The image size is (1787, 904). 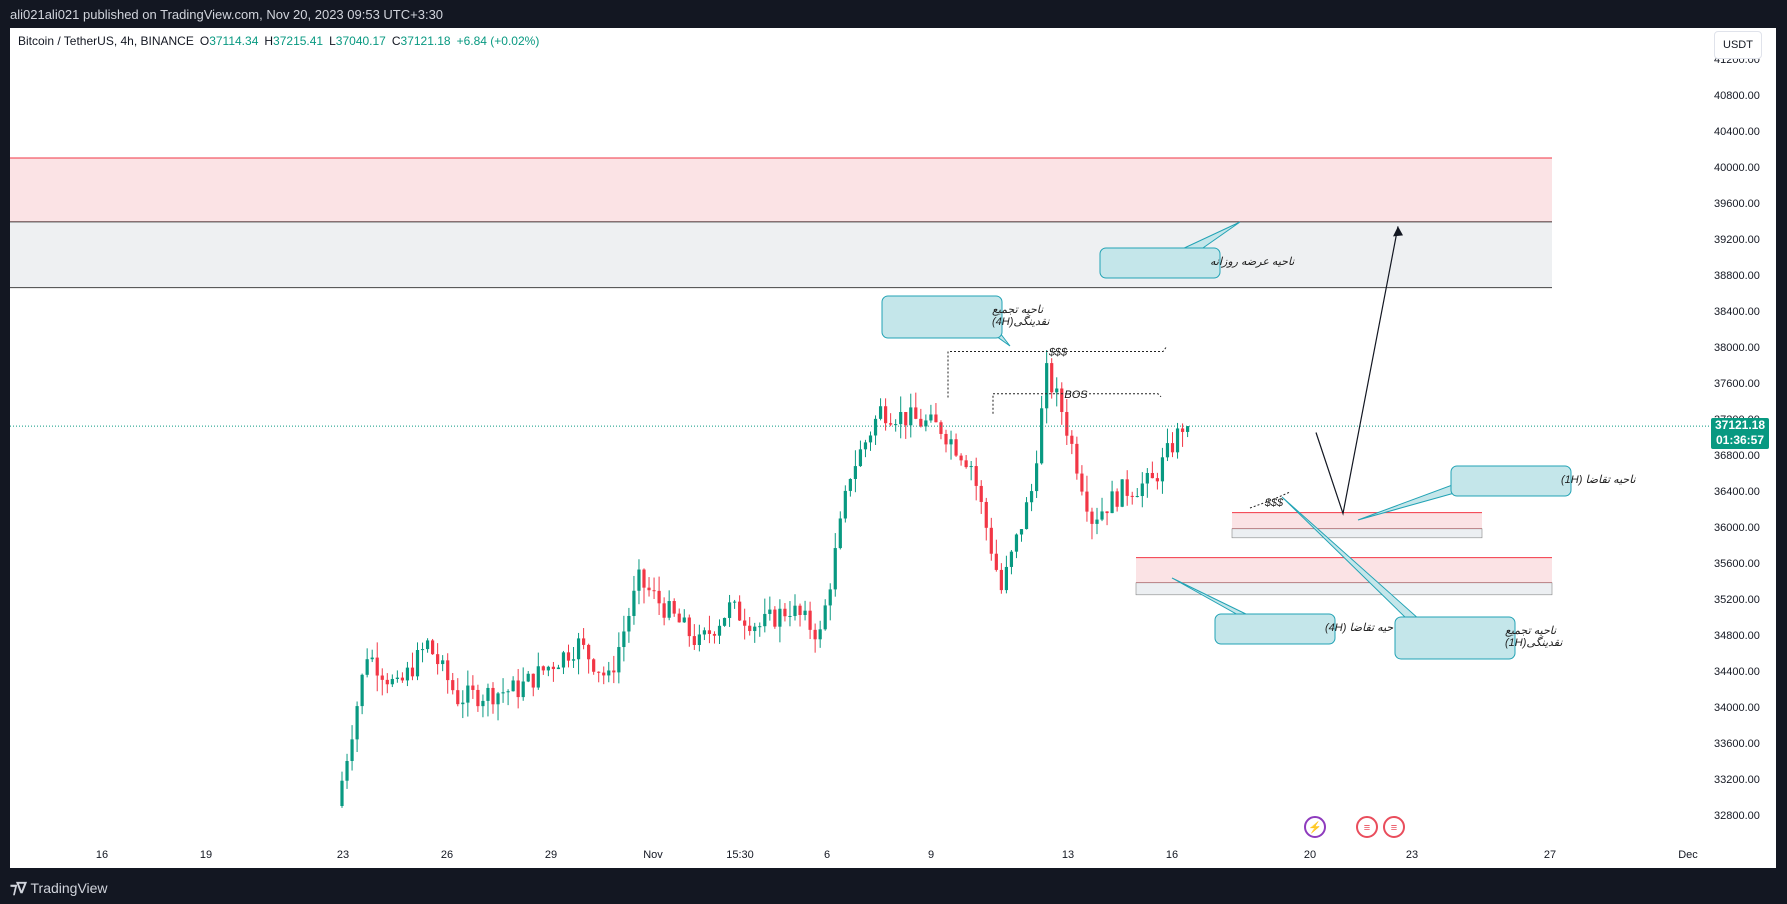 What do you see at coordinates (1737, 780) in the screenshot?
I see `price-axis-label: 33200.00` at bounding box center [1737, 780].